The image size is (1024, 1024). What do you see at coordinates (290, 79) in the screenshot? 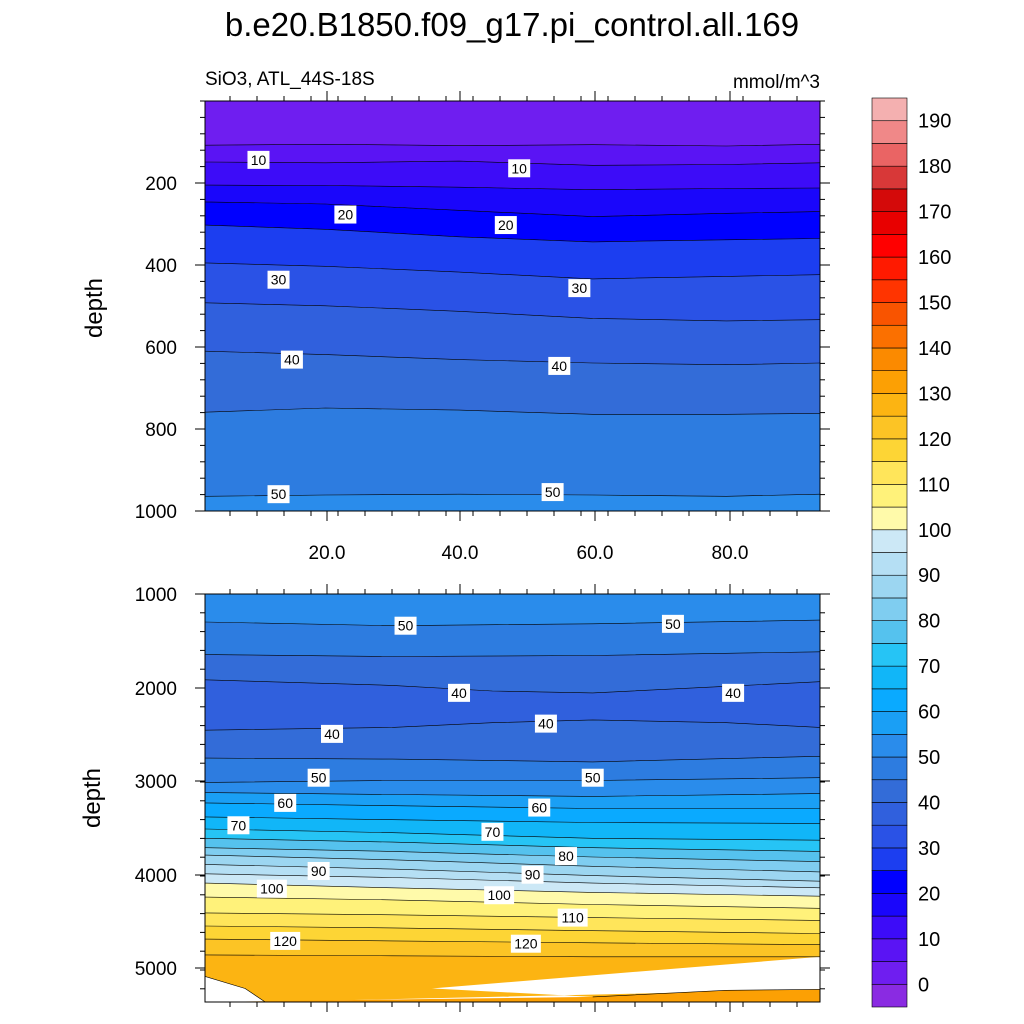
I see `variable-region-subtitle: SiO3, ATL_44S-18S` at bounding box center [290, 79].